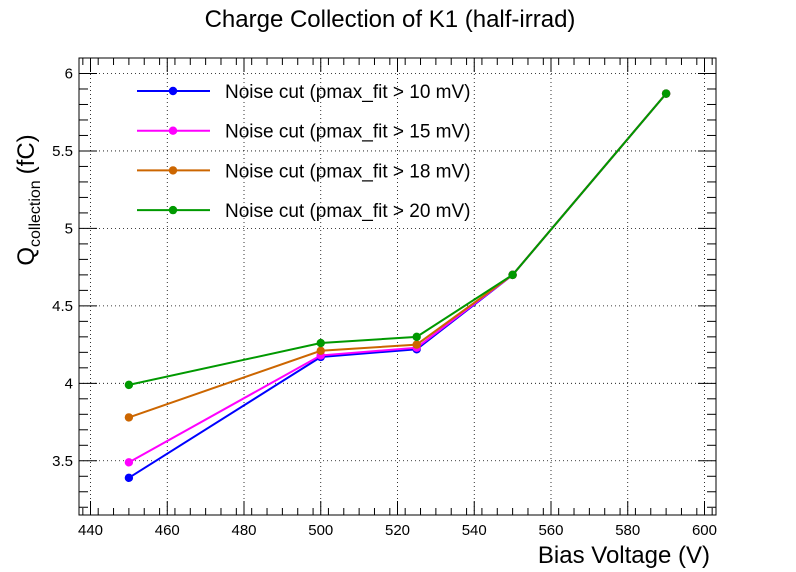  Describe the element at coordinates (704, 530) in the screenshot. I see `x-tick-label: 600` at that location.